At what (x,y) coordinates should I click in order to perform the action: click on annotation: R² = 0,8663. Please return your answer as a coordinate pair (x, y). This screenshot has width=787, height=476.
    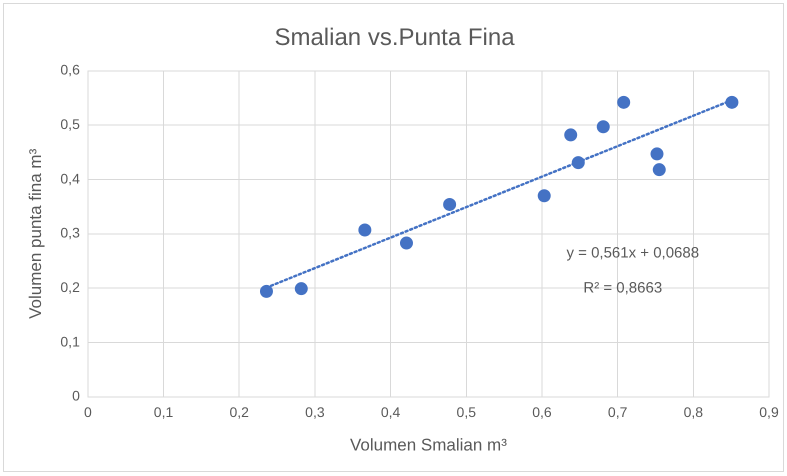
    Looking at the image, I should click on (622, 288).